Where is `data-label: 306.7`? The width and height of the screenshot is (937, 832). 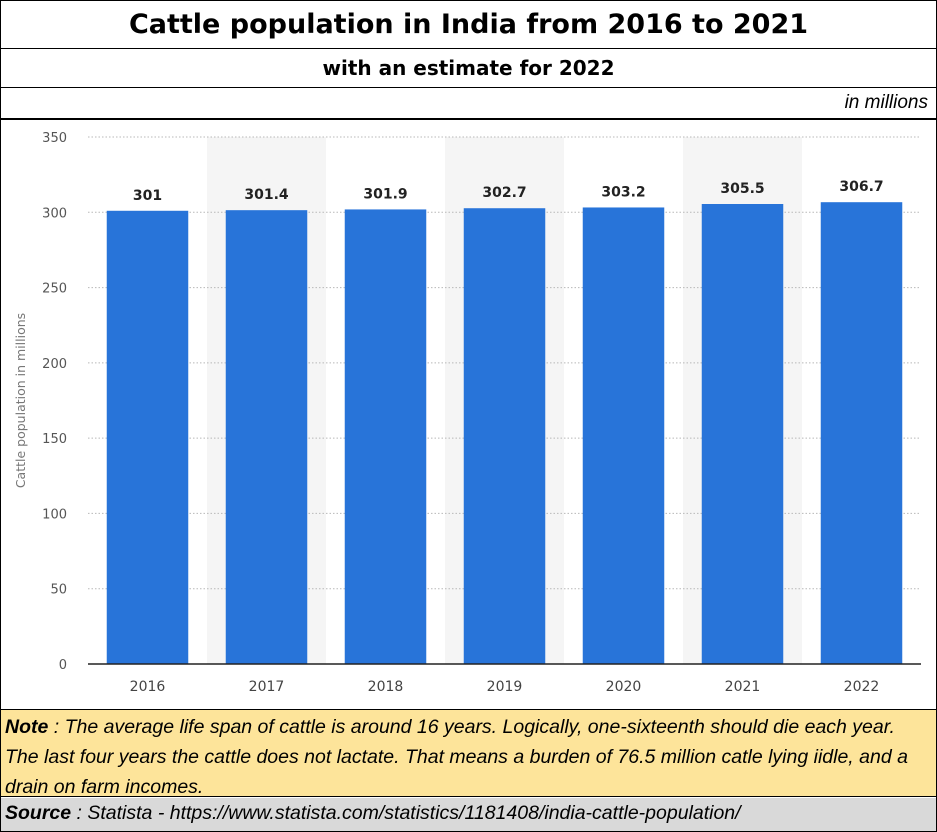 data-label: 306.7 is located at coordinates (861, 187).